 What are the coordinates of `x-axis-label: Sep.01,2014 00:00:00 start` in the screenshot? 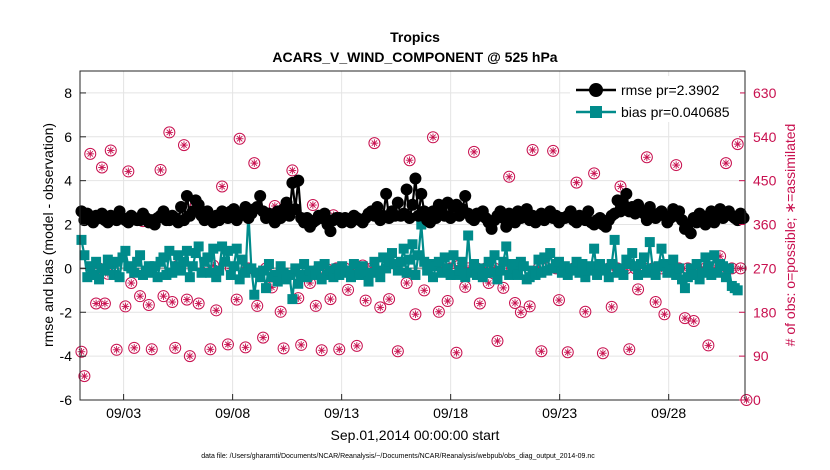 It's located at (415, 435).